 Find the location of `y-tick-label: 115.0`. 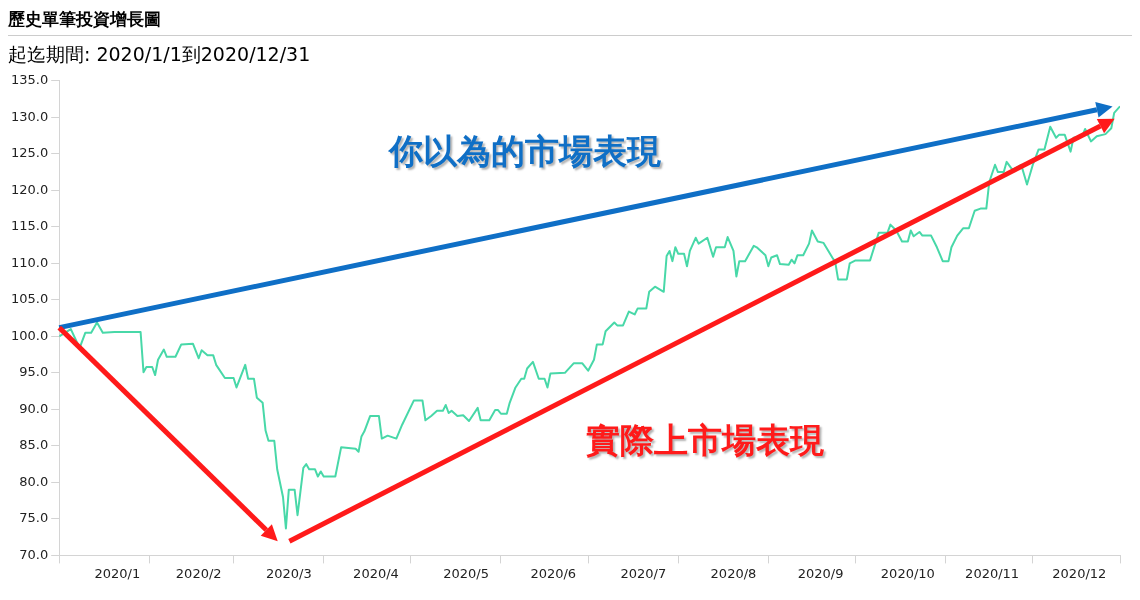

y-tick-label: 115.0 is located at coordinates (30, 226).